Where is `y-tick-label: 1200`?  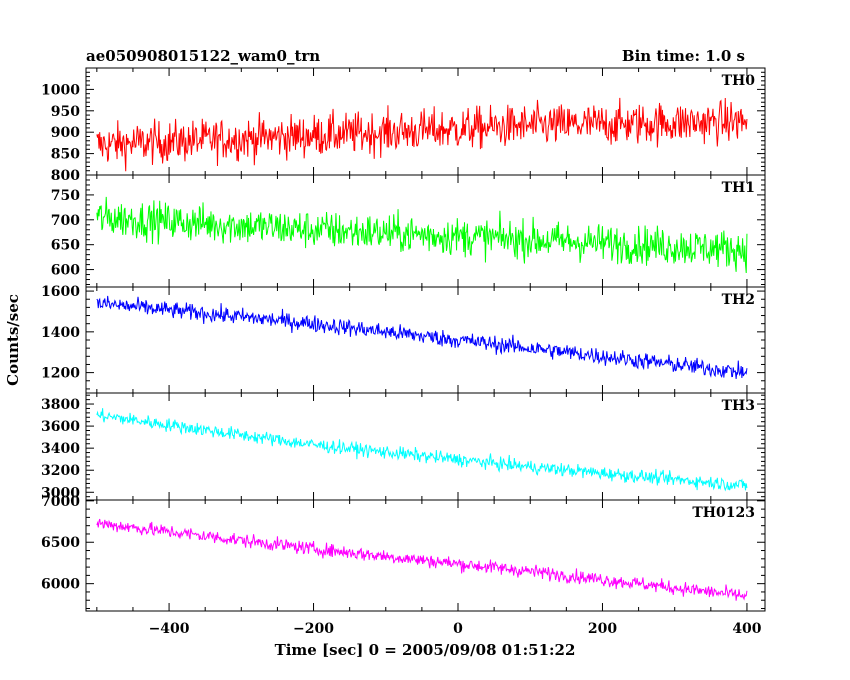
y-tick-label: 1200 is located at coordinates (60, 374).